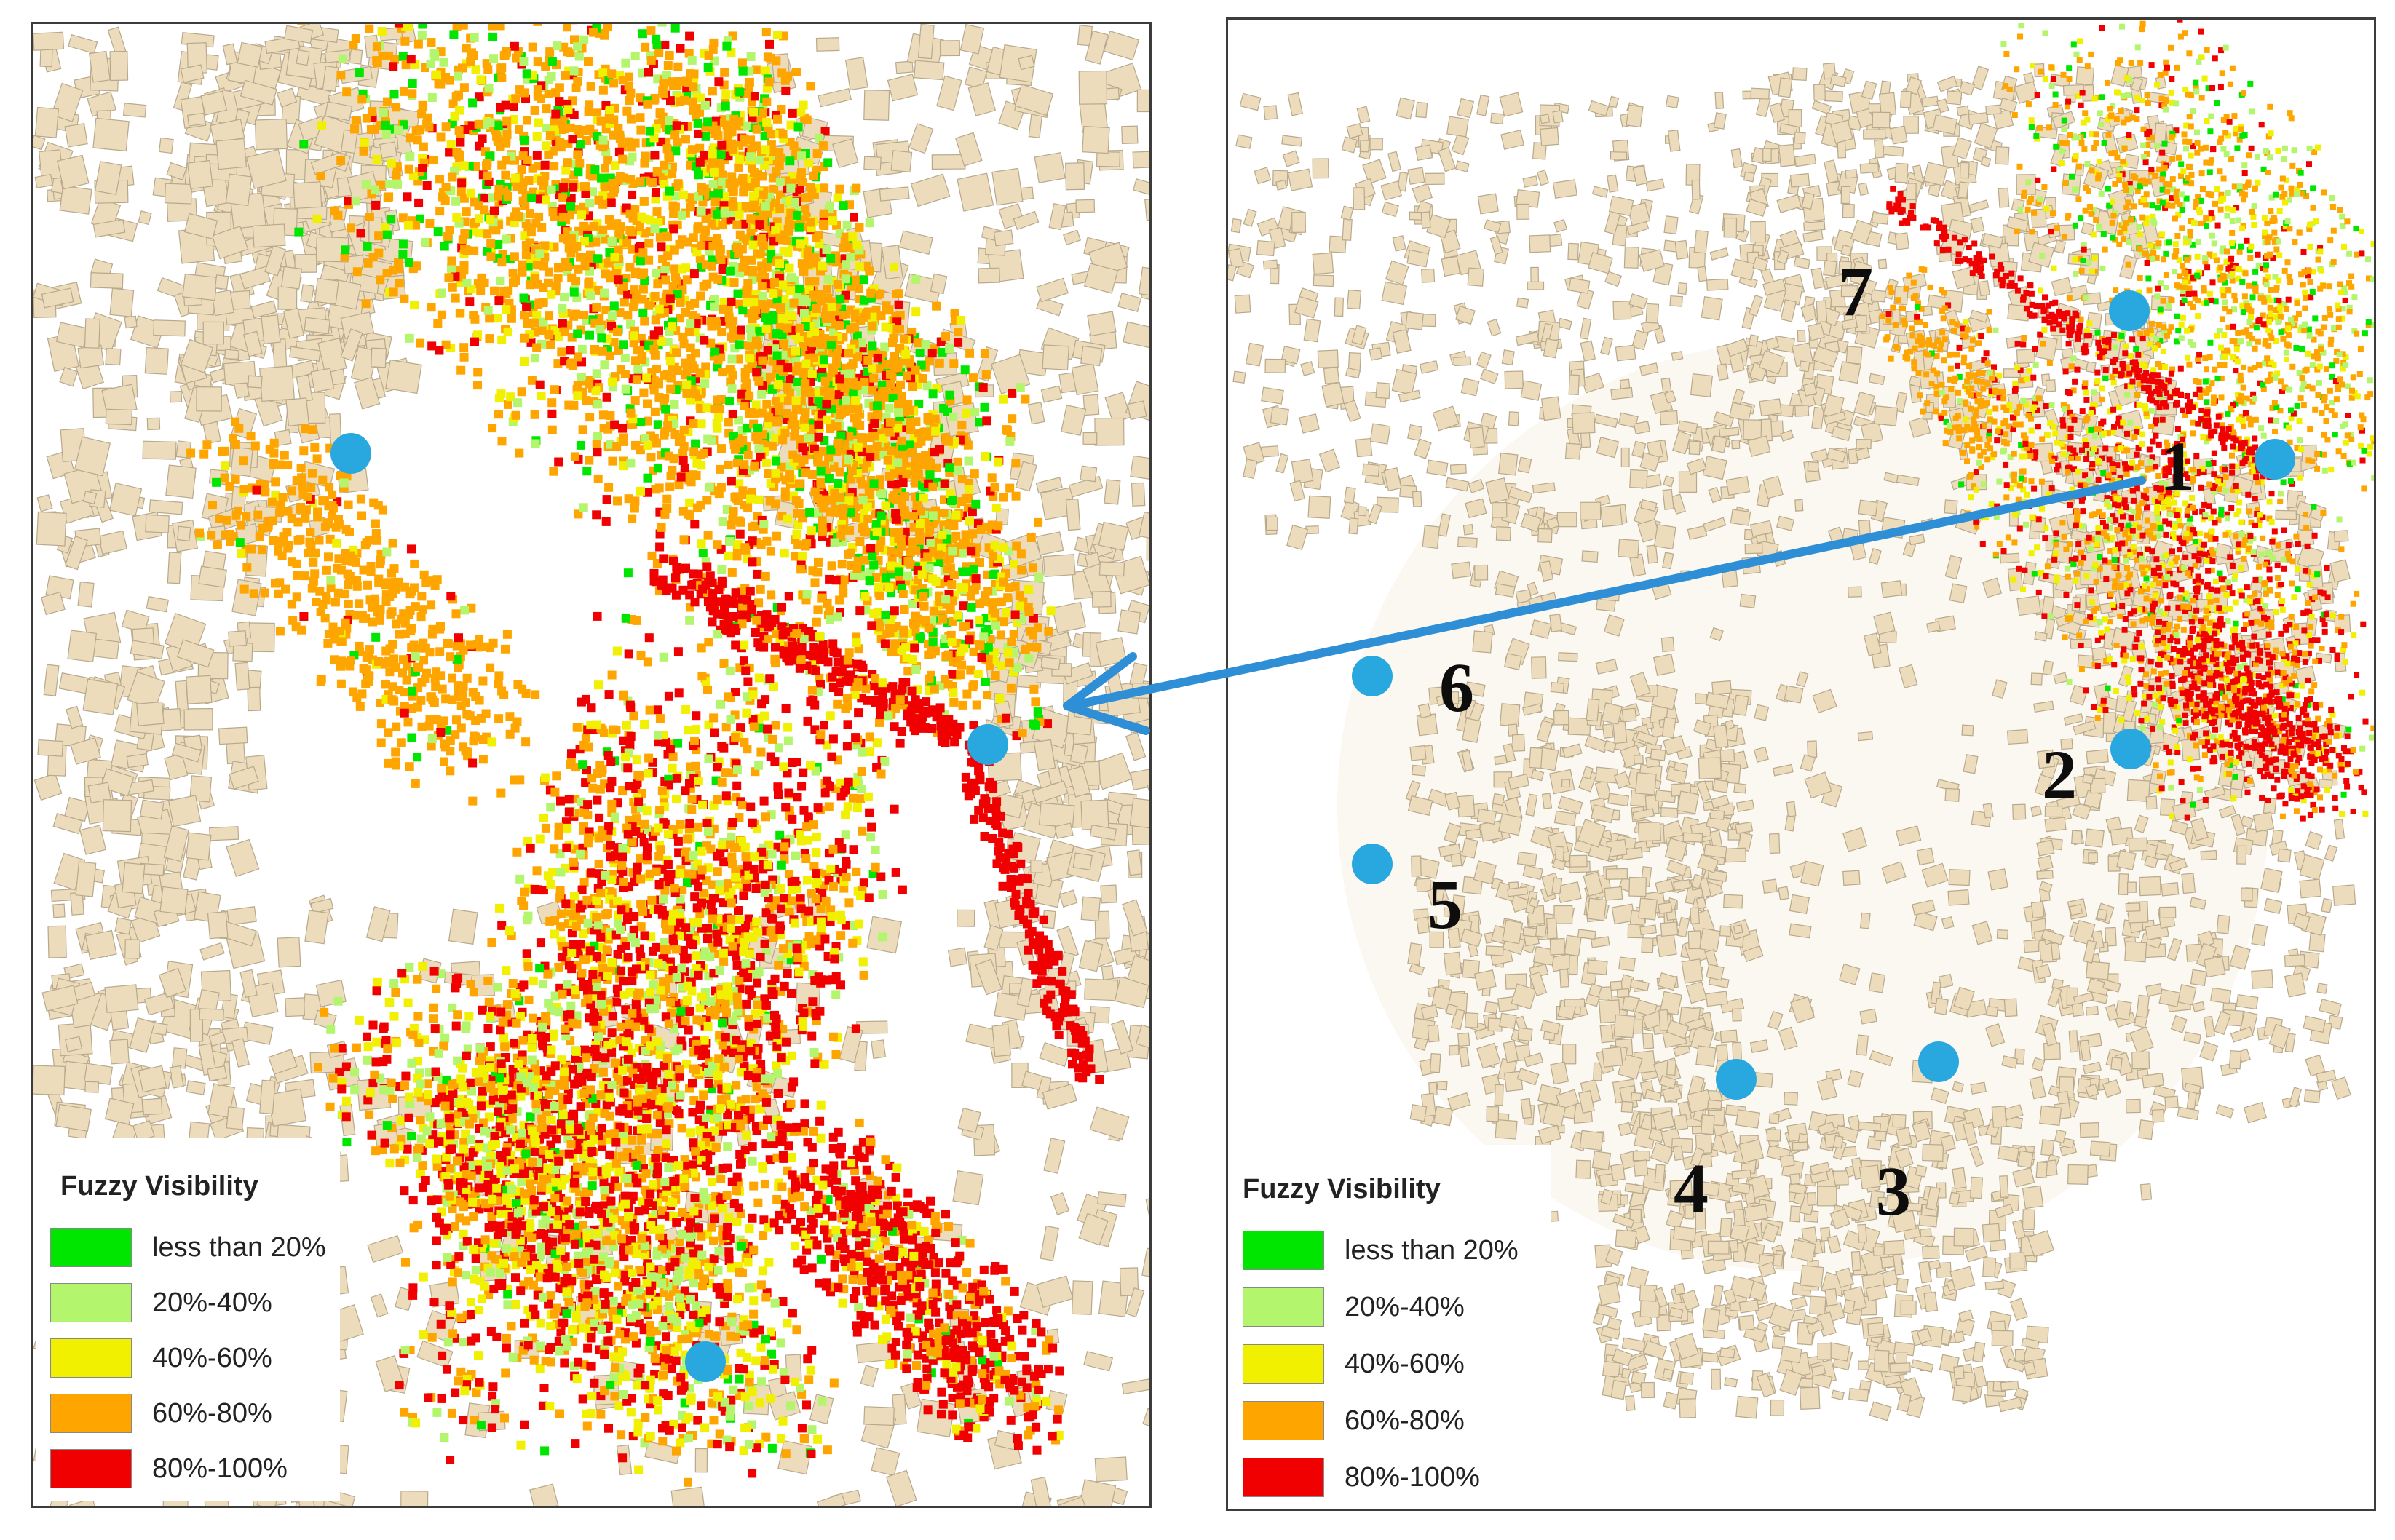  Describe the element at coordinates (1691, 1188) in the screenshot. I see `site-label-4: 4` at that location.